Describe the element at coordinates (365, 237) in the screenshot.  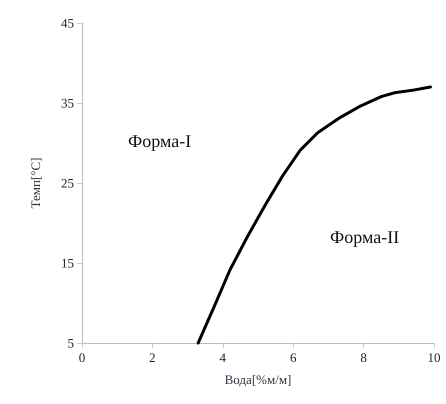
I see `annotation: Форма-II` at that location.